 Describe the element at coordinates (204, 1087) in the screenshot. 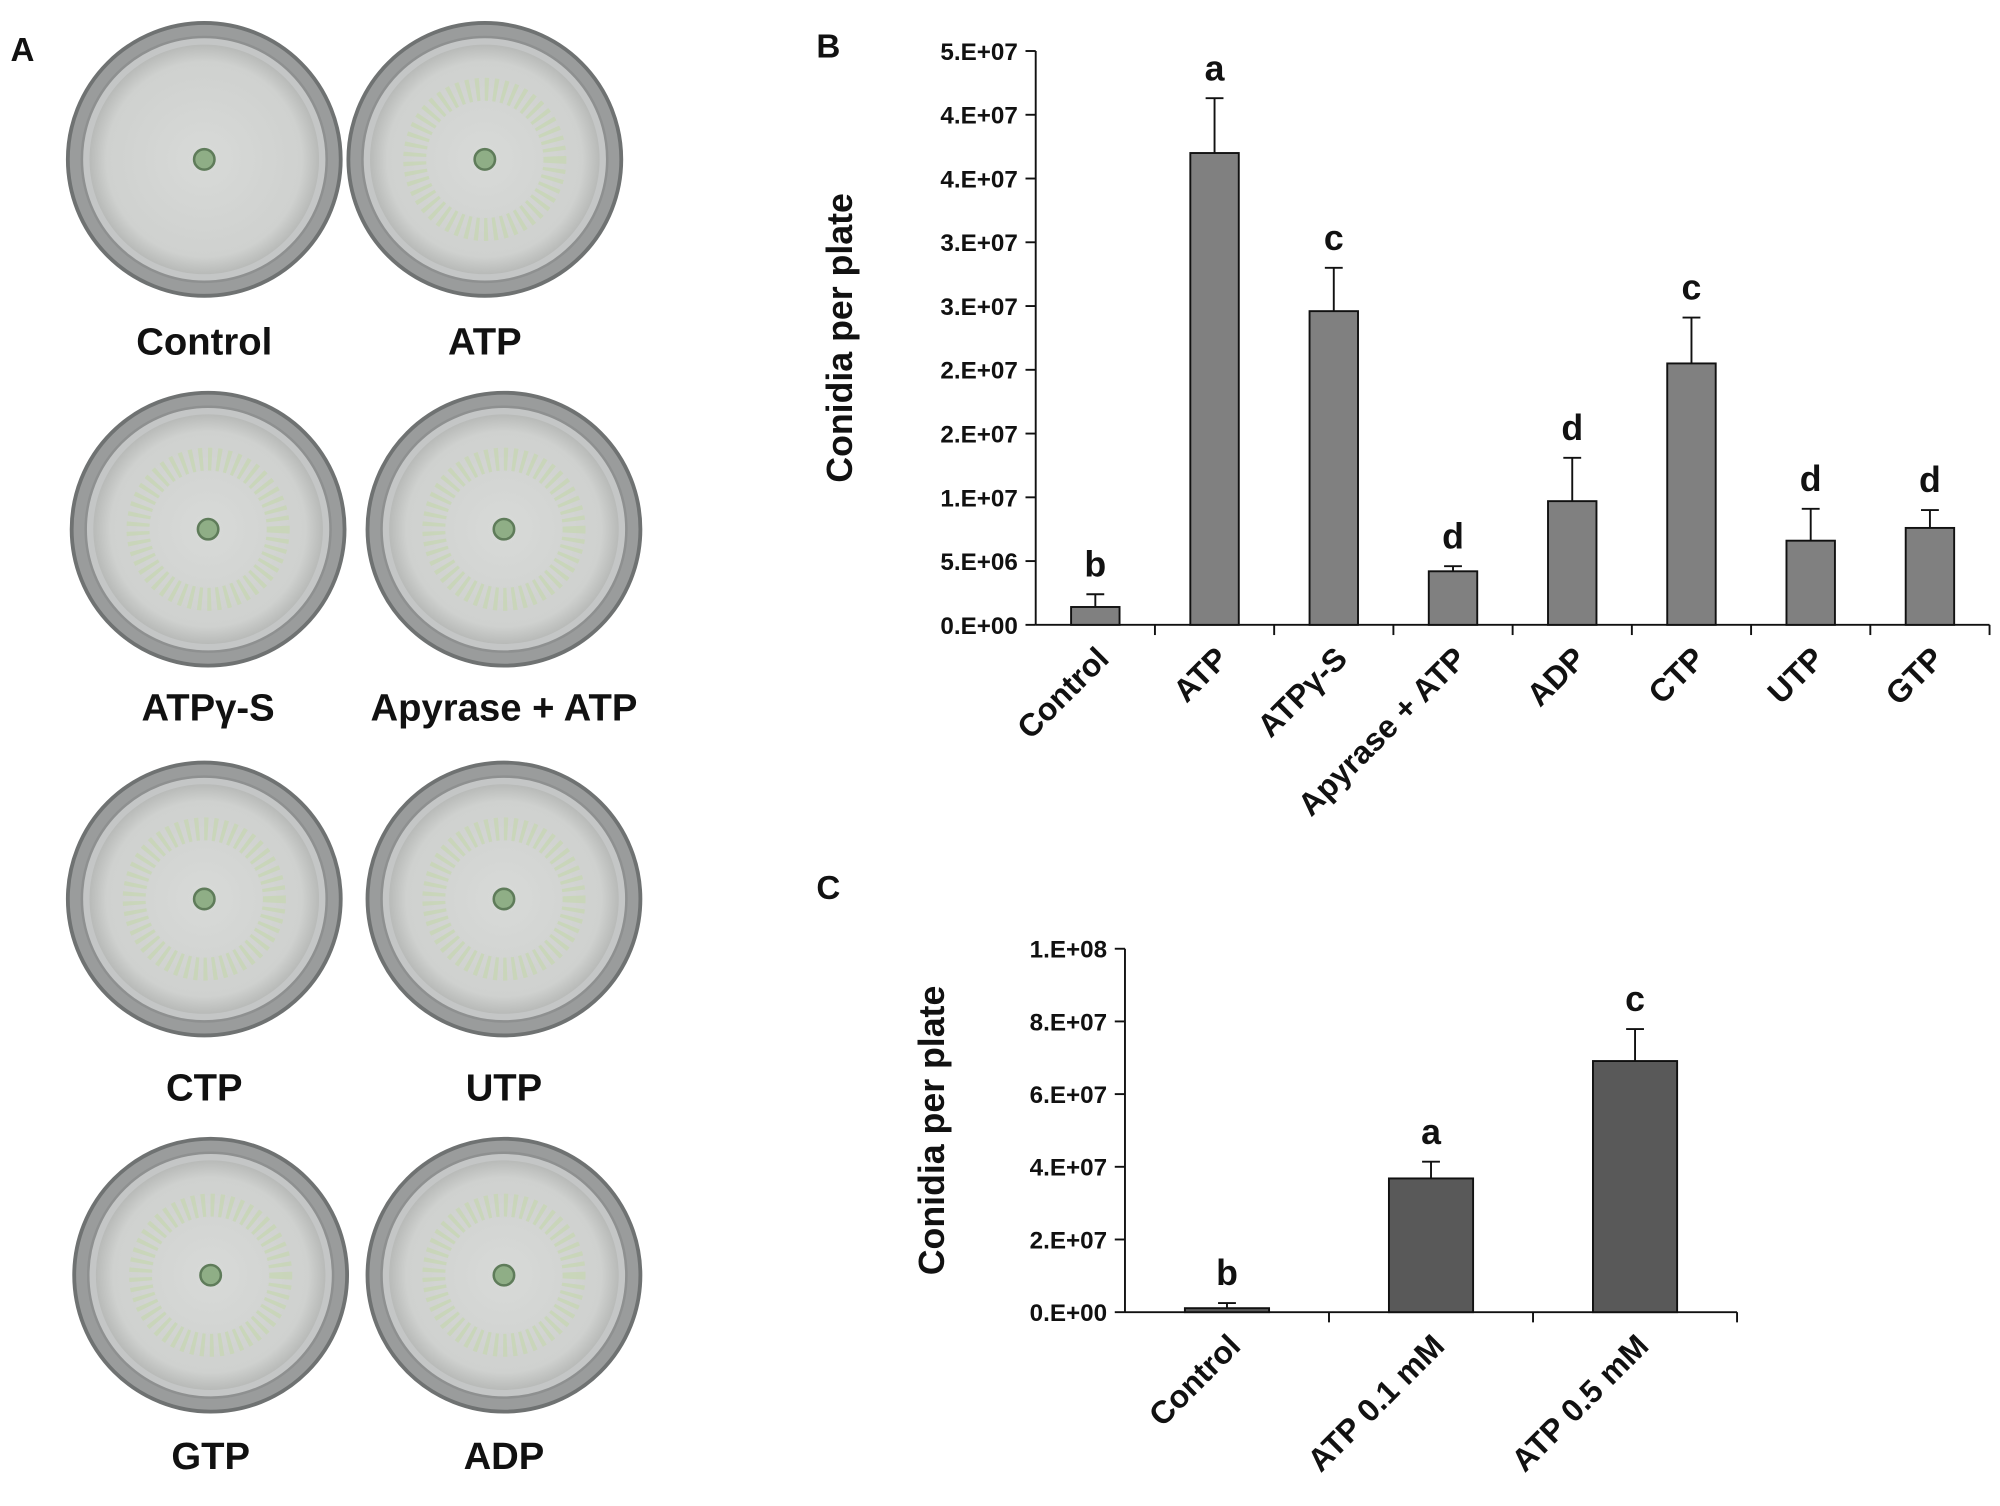

I see `plate-label: CTP` at that location.